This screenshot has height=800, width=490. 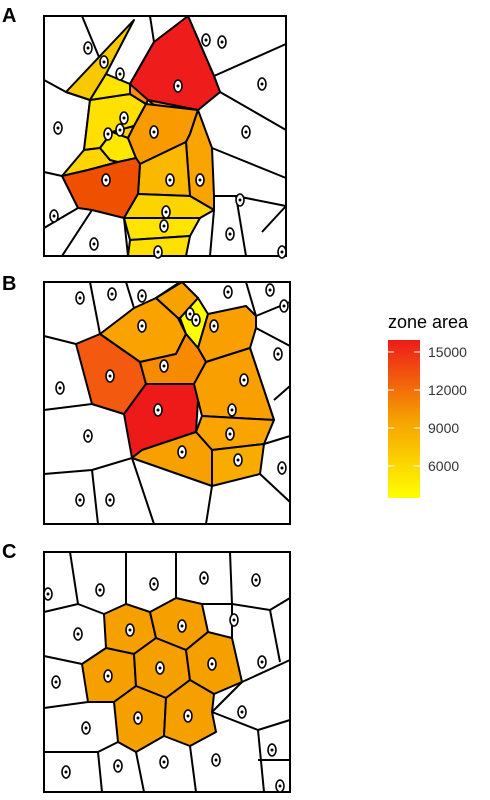 What do you see at coordinates (447, 390) in the screenshot?
I see `legend-tick-label: 12000` at bounding box center [447, 390].